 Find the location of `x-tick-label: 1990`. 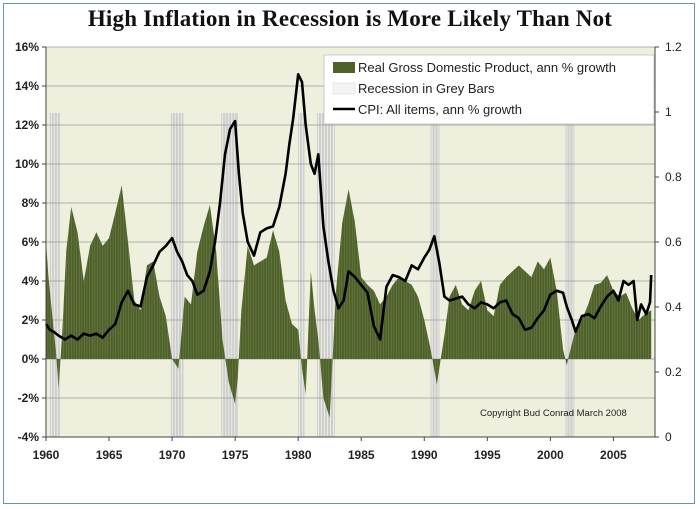

x-tick-label: 1990 is located at coordinates (424, 455).